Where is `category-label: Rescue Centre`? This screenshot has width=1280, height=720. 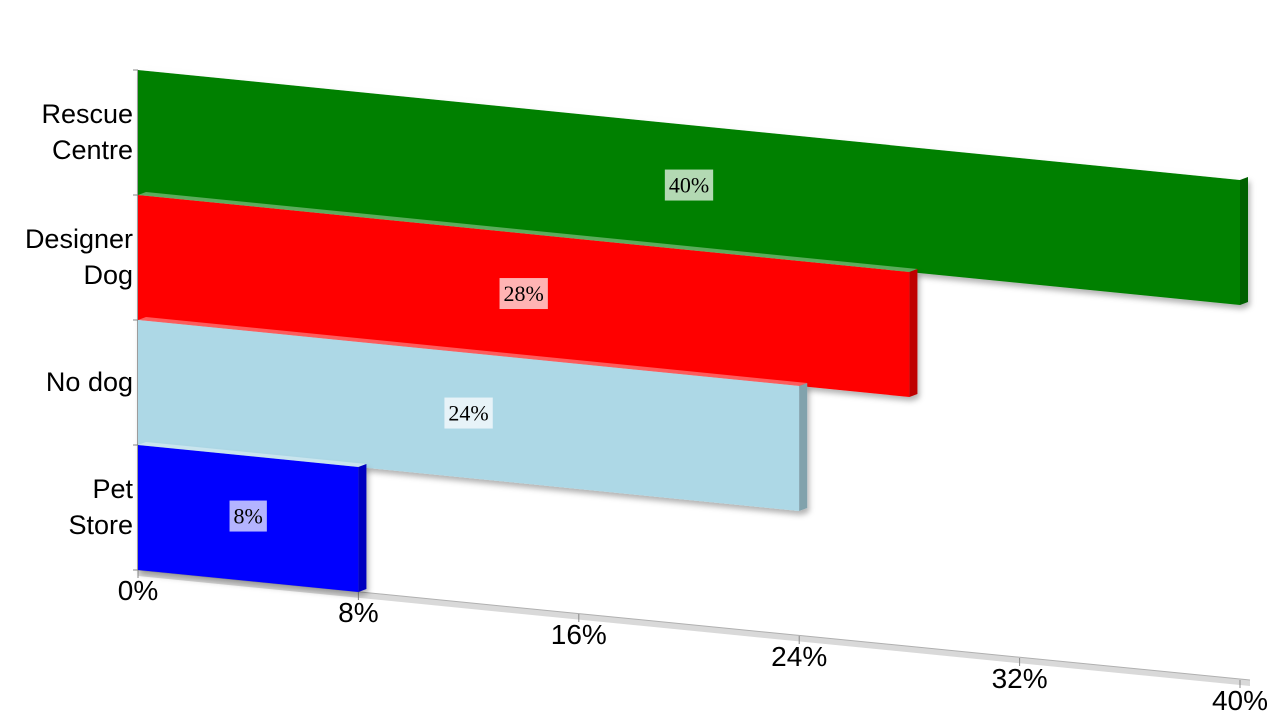
category-label: Rescue Centre is located at coordinates (87, 132).